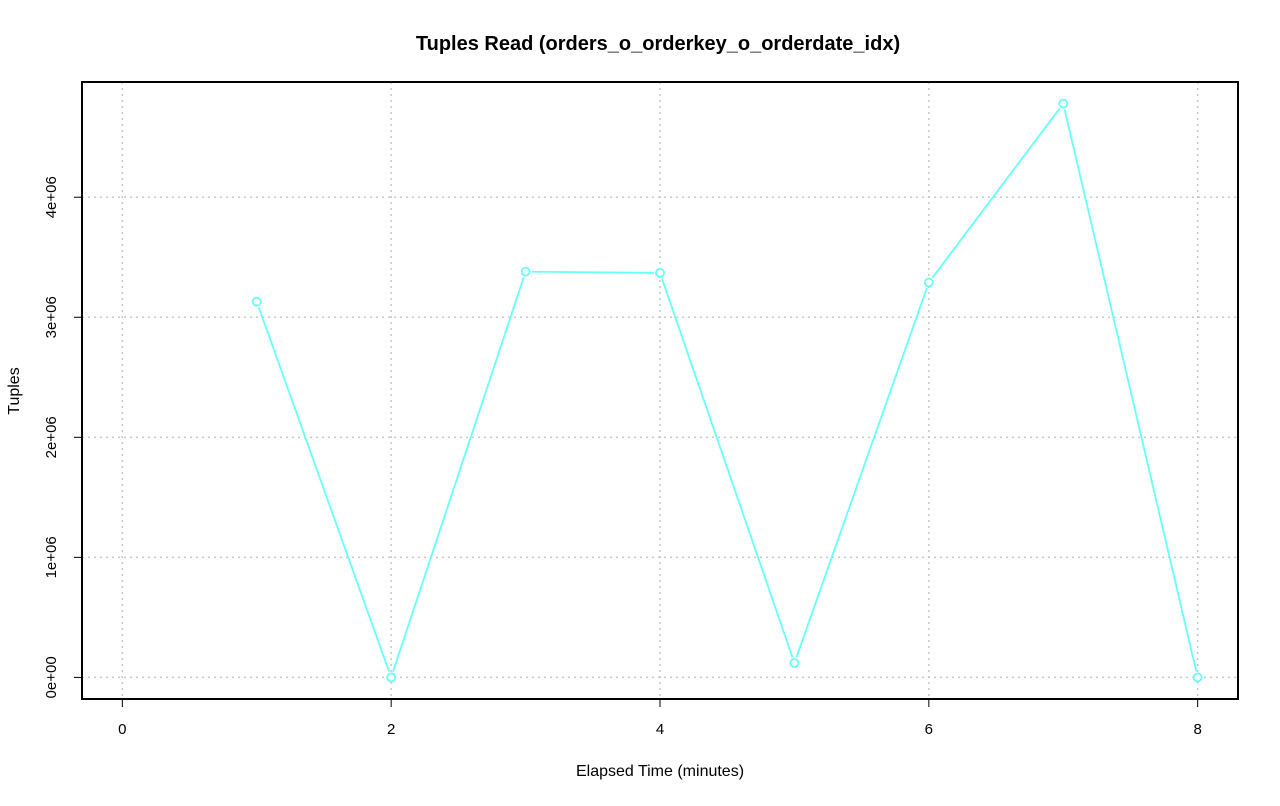  I want to click on x-tick-label: 0, so click(122, 729).